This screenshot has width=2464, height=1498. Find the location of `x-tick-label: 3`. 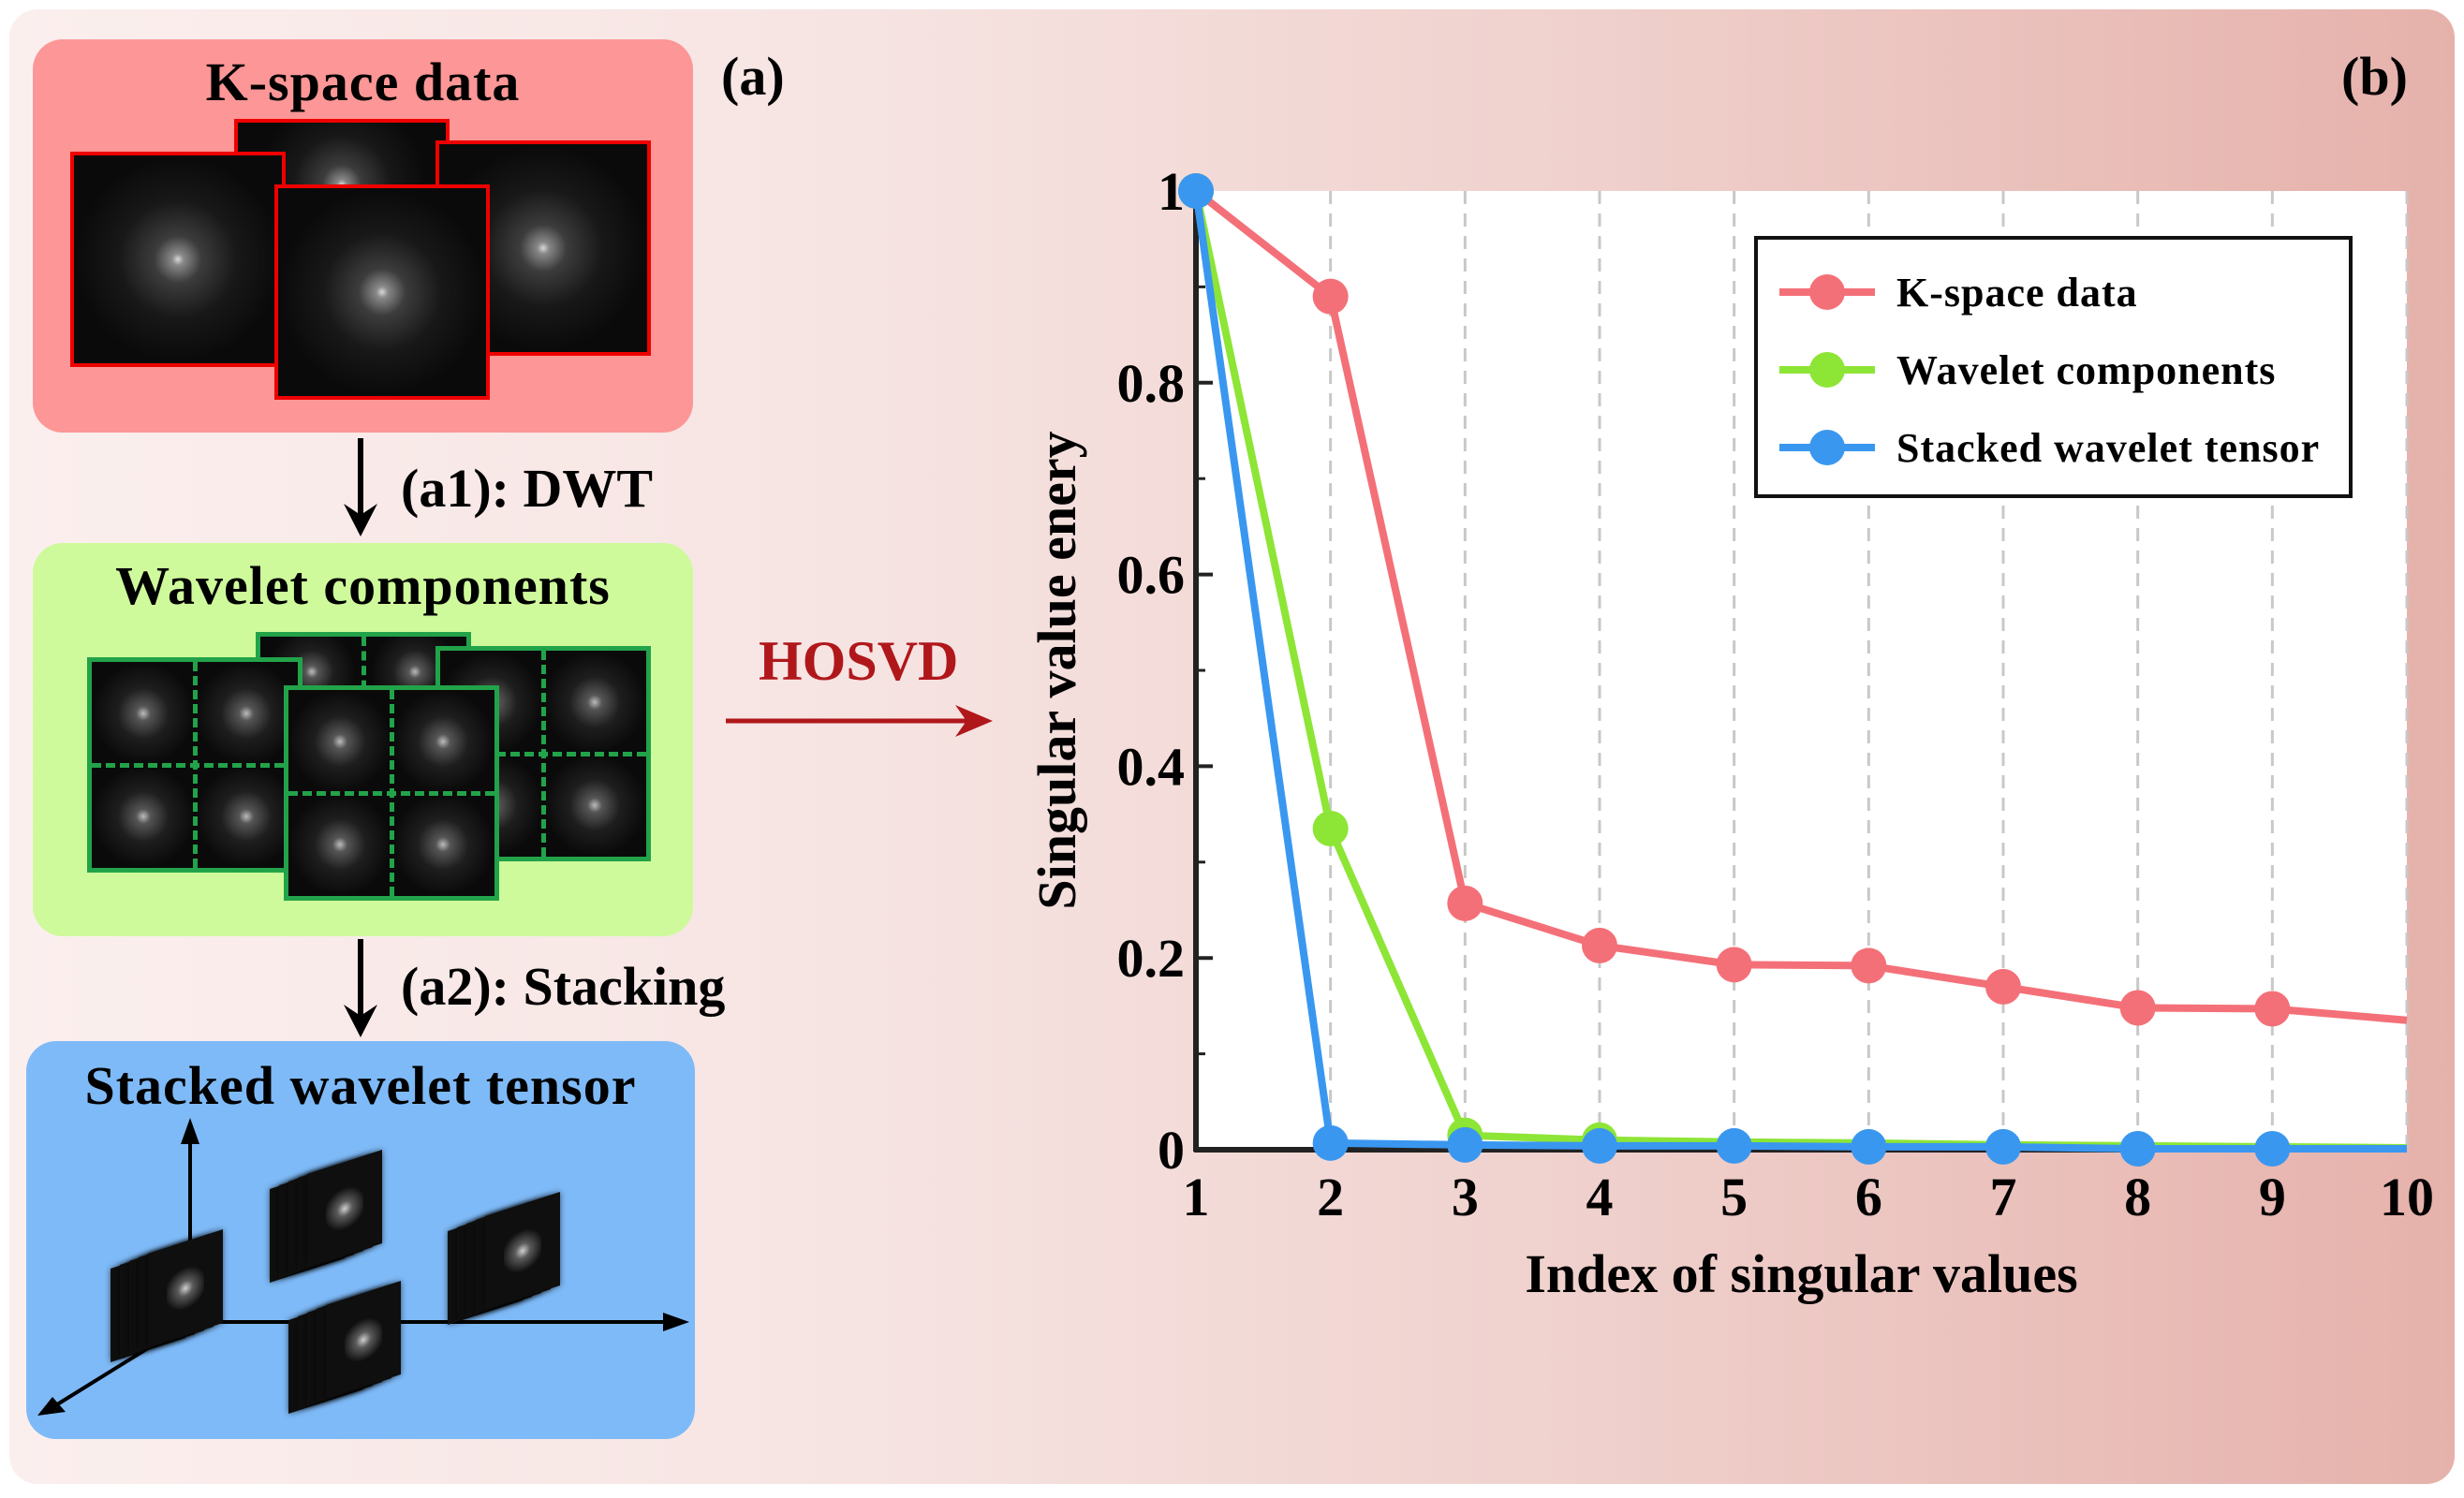

x-tick-label: 3 is located at coordinates (1465, 1197).